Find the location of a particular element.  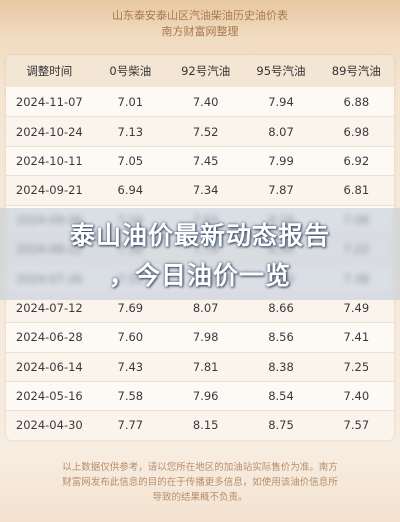

date-cell: 2024-09-21 is located at coordinates (49, 190).